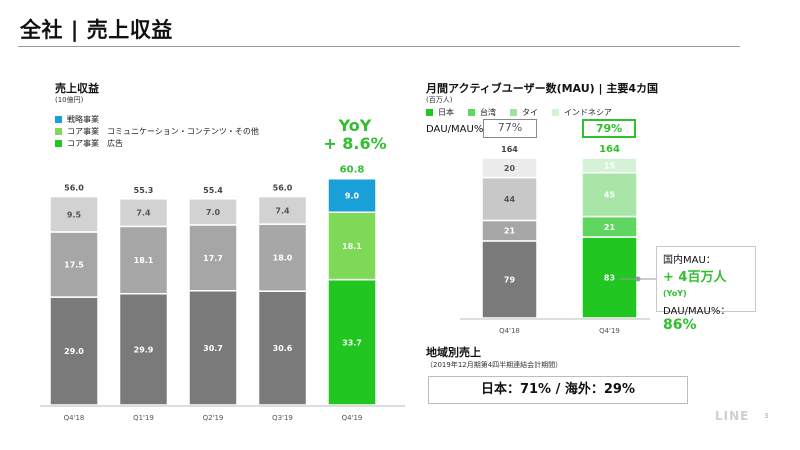 The width and height of the screenshot is (800, 450). I want to click on data-label: 9.5, so click(74, 214).